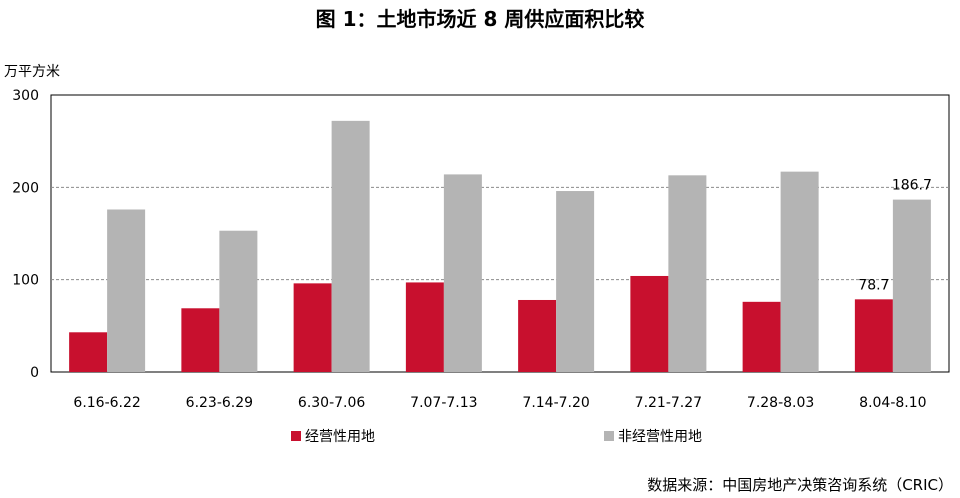  Describe the element at coordinates (912, 186) in the screenshot. I see `data-label: 186.7` at that location.